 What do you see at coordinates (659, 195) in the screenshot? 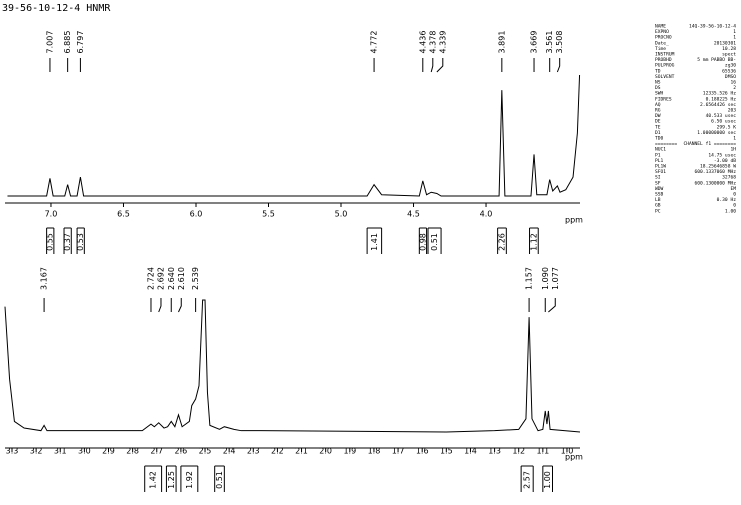
I see `param-key: SSB` at bounding box center [659, 195].